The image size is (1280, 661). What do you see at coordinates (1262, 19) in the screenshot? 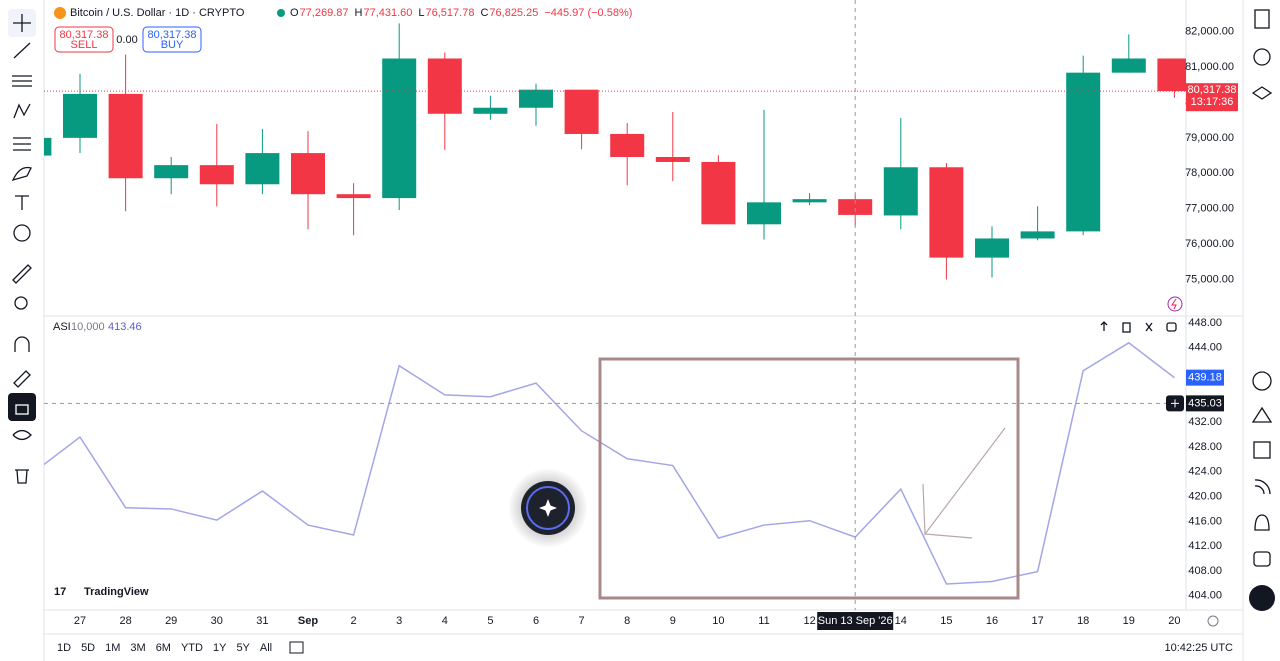
I see `watchlist` at bounding box center [1262, 19].